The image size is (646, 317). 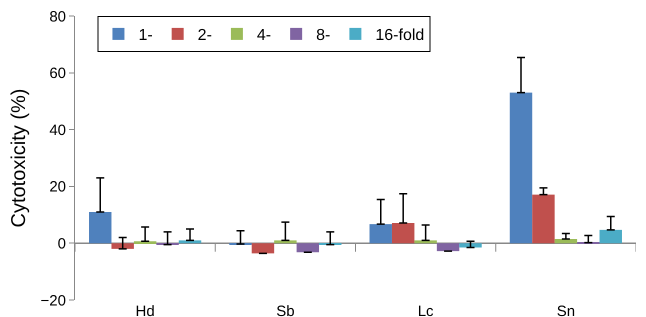 I want to click on y-tick-label: 80, so click(x=57, y=17).